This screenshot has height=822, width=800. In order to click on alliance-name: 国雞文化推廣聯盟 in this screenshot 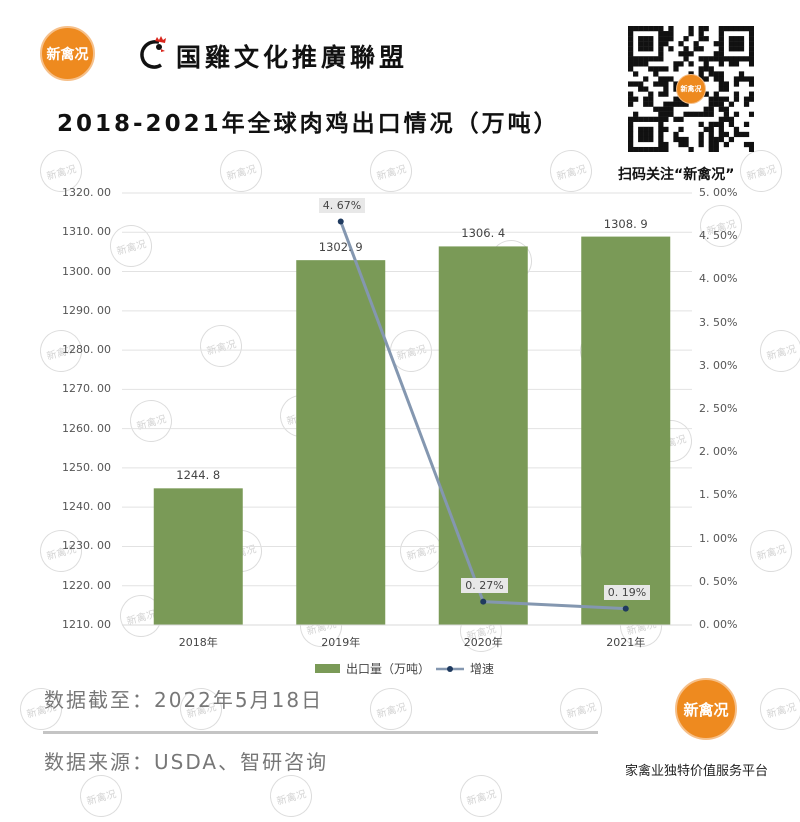, I will do `click(292, 57)`.